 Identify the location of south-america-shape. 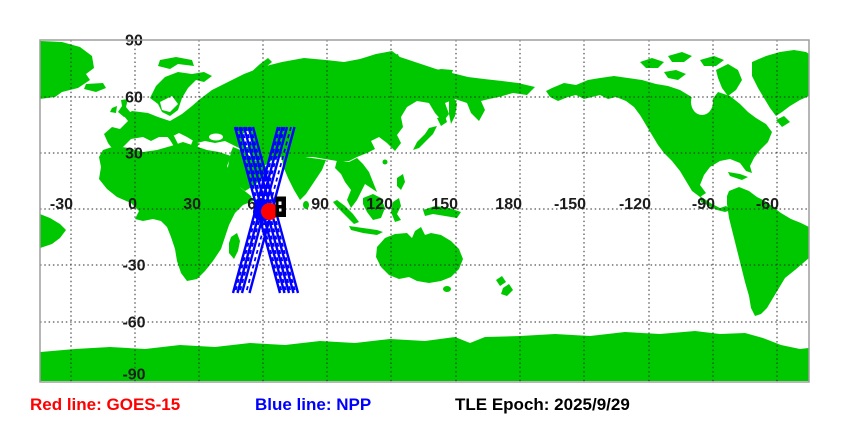
(768, 251).